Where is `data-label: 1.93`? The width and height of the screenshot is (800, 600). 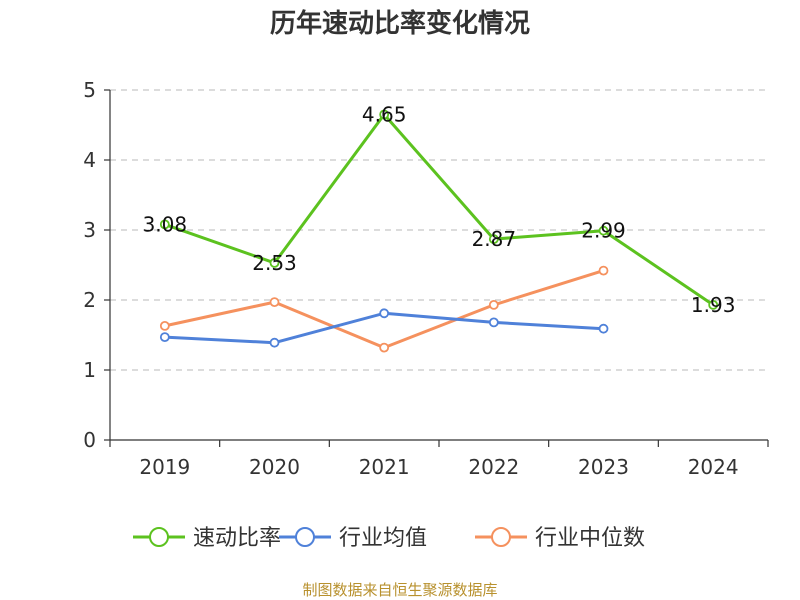
data-label: 1.93 is located at coordinates (713, 305).